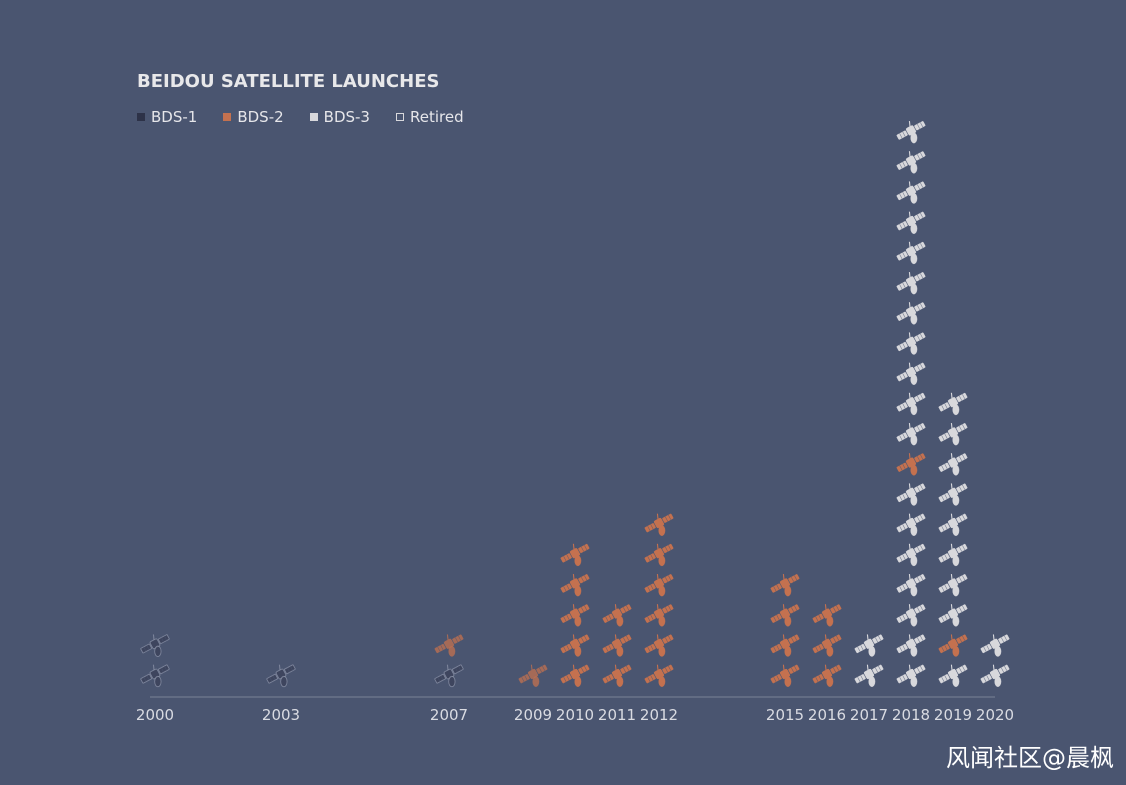  Describe the element at coordinates (449, 715) in the screenshot. I see `x-tick-label: 2007` at that location.